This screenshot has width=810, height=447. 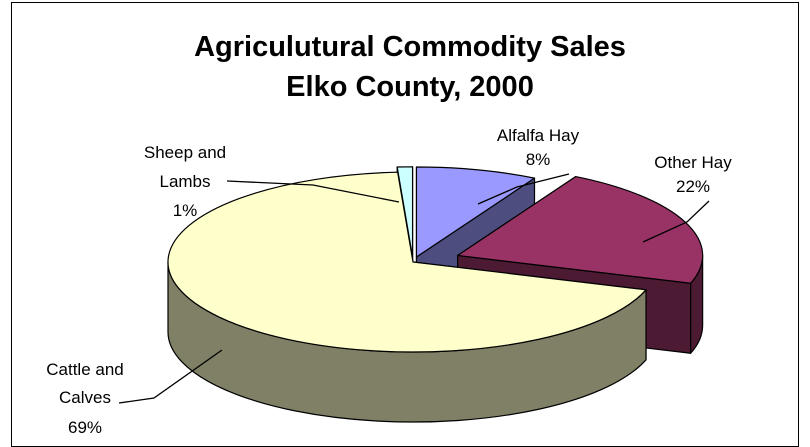 I want to click on leader-sheep-lambs, so click(x=313, y=191).